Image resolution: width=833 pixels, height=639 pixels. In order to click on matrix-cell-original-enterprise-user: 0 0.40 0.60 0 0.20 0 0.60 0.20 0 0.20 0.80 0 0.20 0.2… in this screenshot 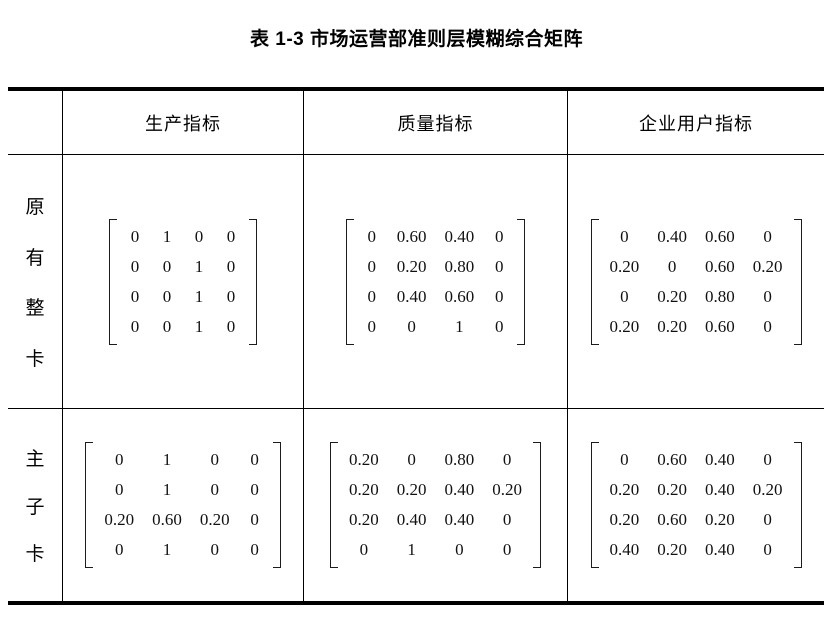, I will do `click(695, 282)`.